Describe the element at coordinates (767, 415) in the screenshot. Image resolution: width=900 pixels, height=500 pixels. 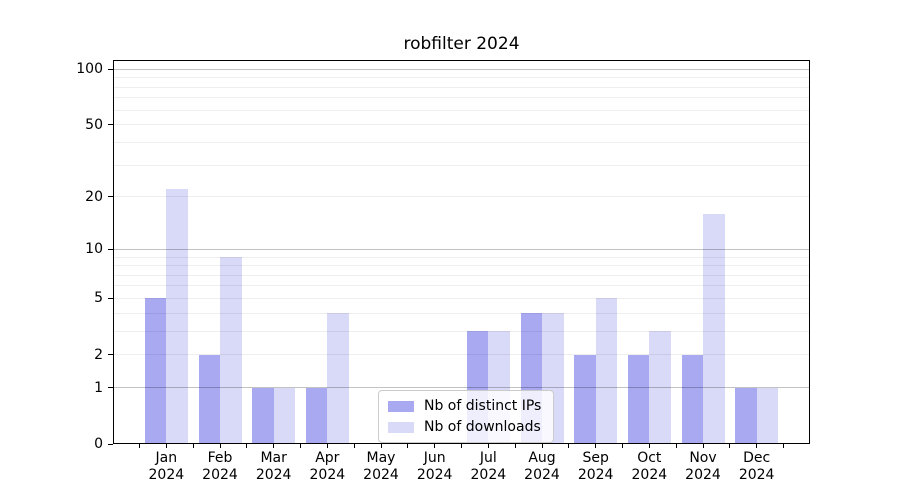
I see `bar-downloads-dec` at that location.